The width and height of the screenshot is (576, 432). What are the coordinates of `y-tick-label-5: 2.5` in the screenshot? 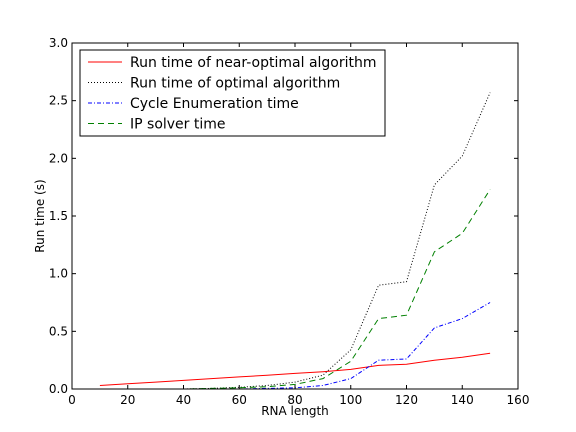 It's located at (58, 101).